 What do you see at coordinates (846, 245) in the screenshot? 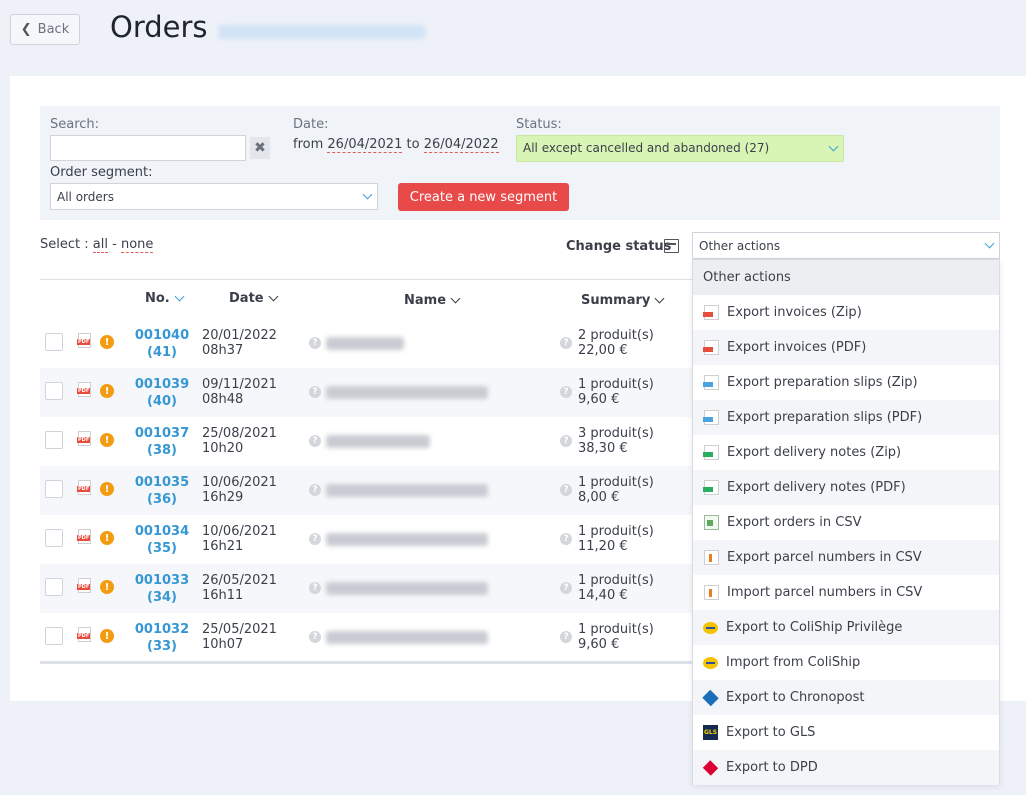
I see `other-actions-select: Other actions` at bounding box center [846, 245].